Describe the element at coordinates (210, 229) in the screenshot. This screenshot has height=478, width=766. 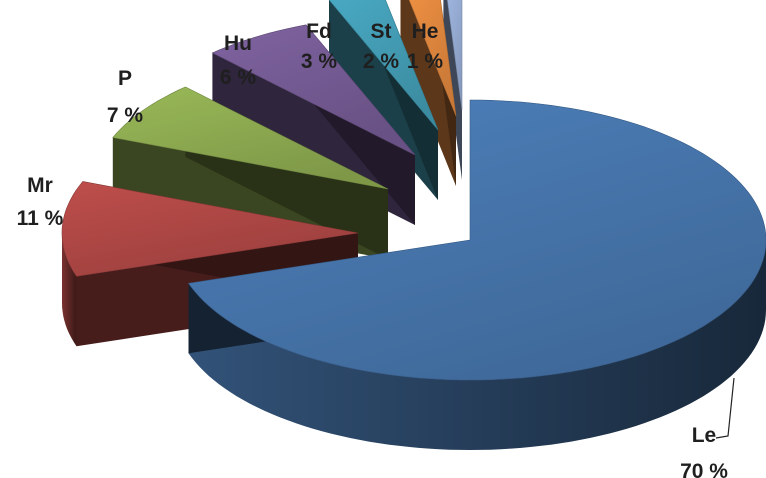
I see `slice-mr` at that location.